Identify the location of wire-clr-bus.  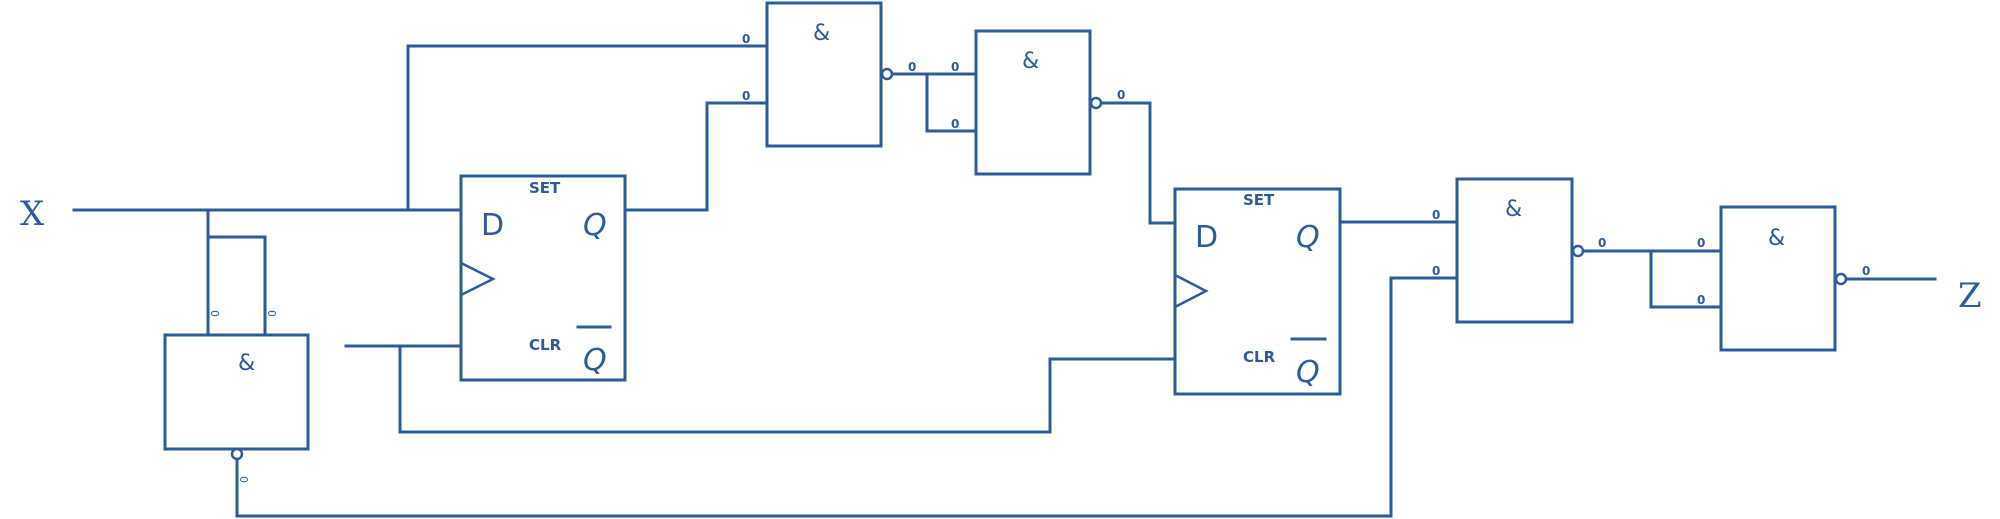
(760, 389).